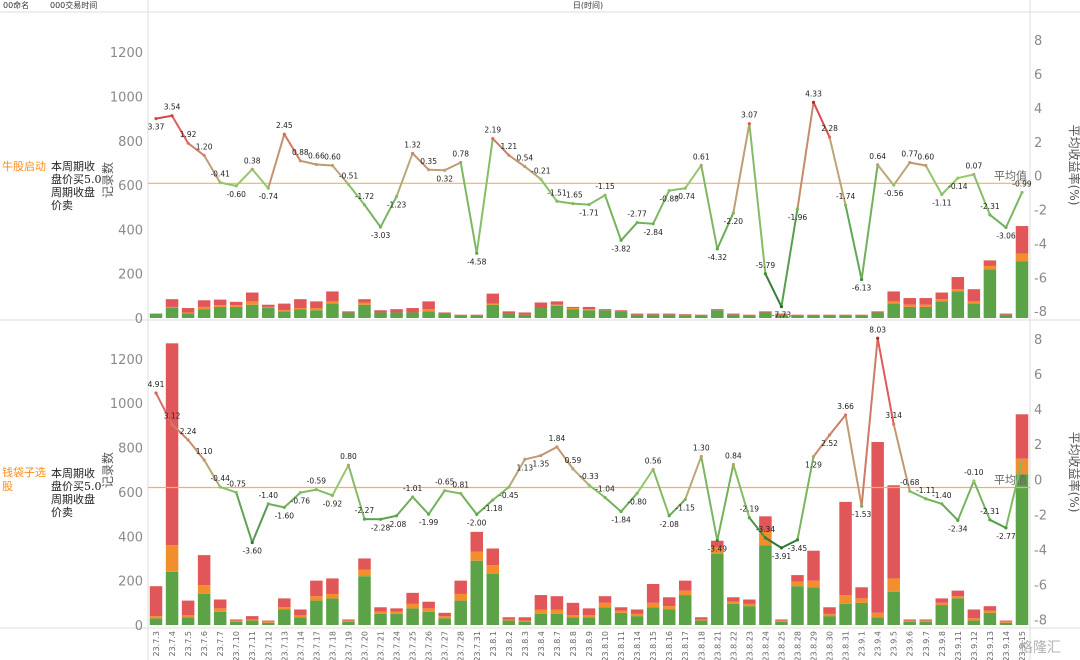  Describe the element at coordinates (782, 315) in the screenshot. I see `line-value-label: -7.73` at that location.